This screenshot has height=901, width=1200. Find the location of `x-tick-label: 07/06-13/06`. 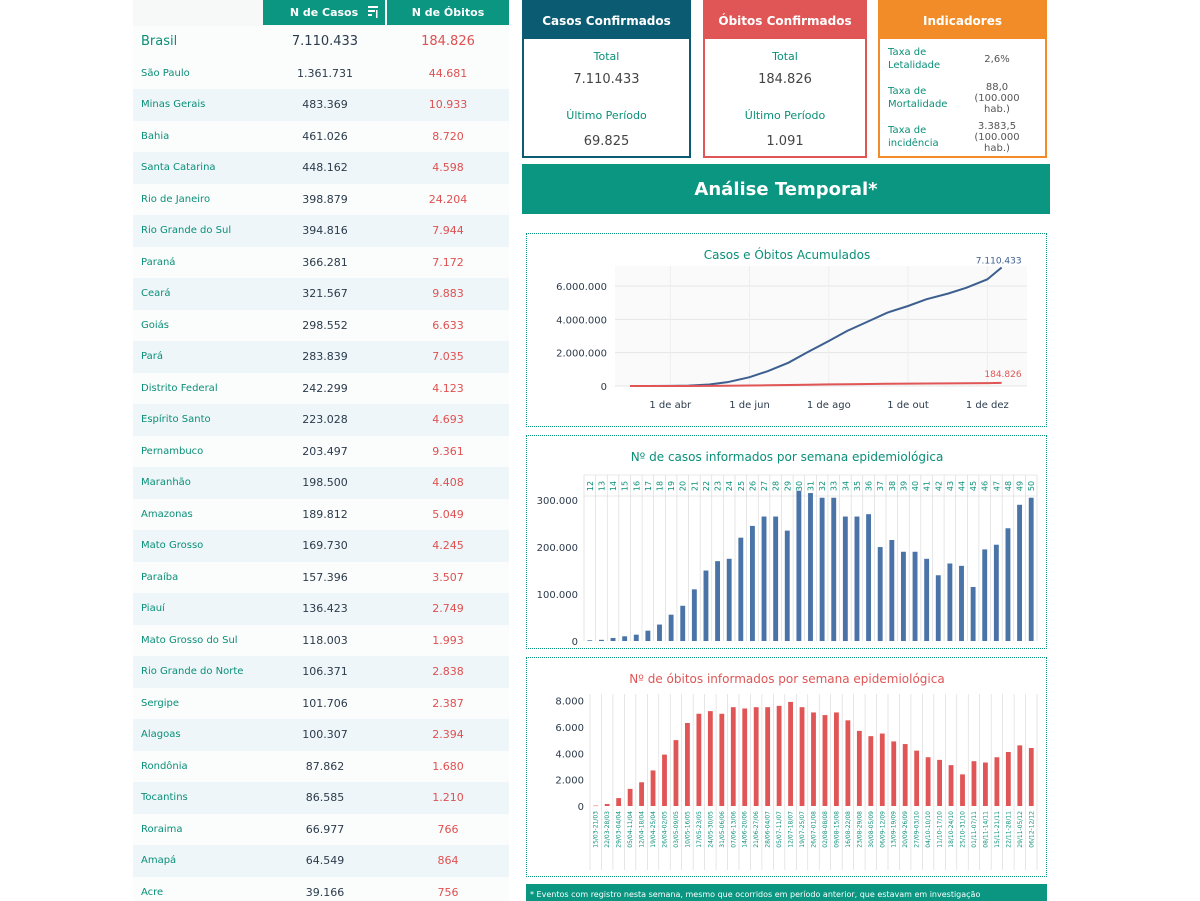

x-tick-label: 07/06-13/06 is located at coordinates (733, 829).